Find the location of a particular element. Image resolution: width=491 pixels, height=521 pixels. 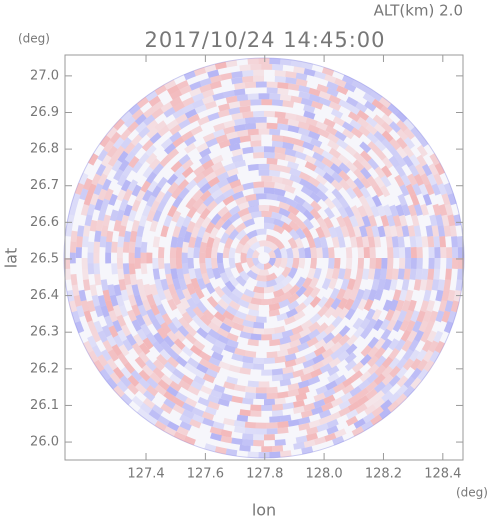

altitude-label: ALT(km) 2.0 is located at coordinates (418, 11).